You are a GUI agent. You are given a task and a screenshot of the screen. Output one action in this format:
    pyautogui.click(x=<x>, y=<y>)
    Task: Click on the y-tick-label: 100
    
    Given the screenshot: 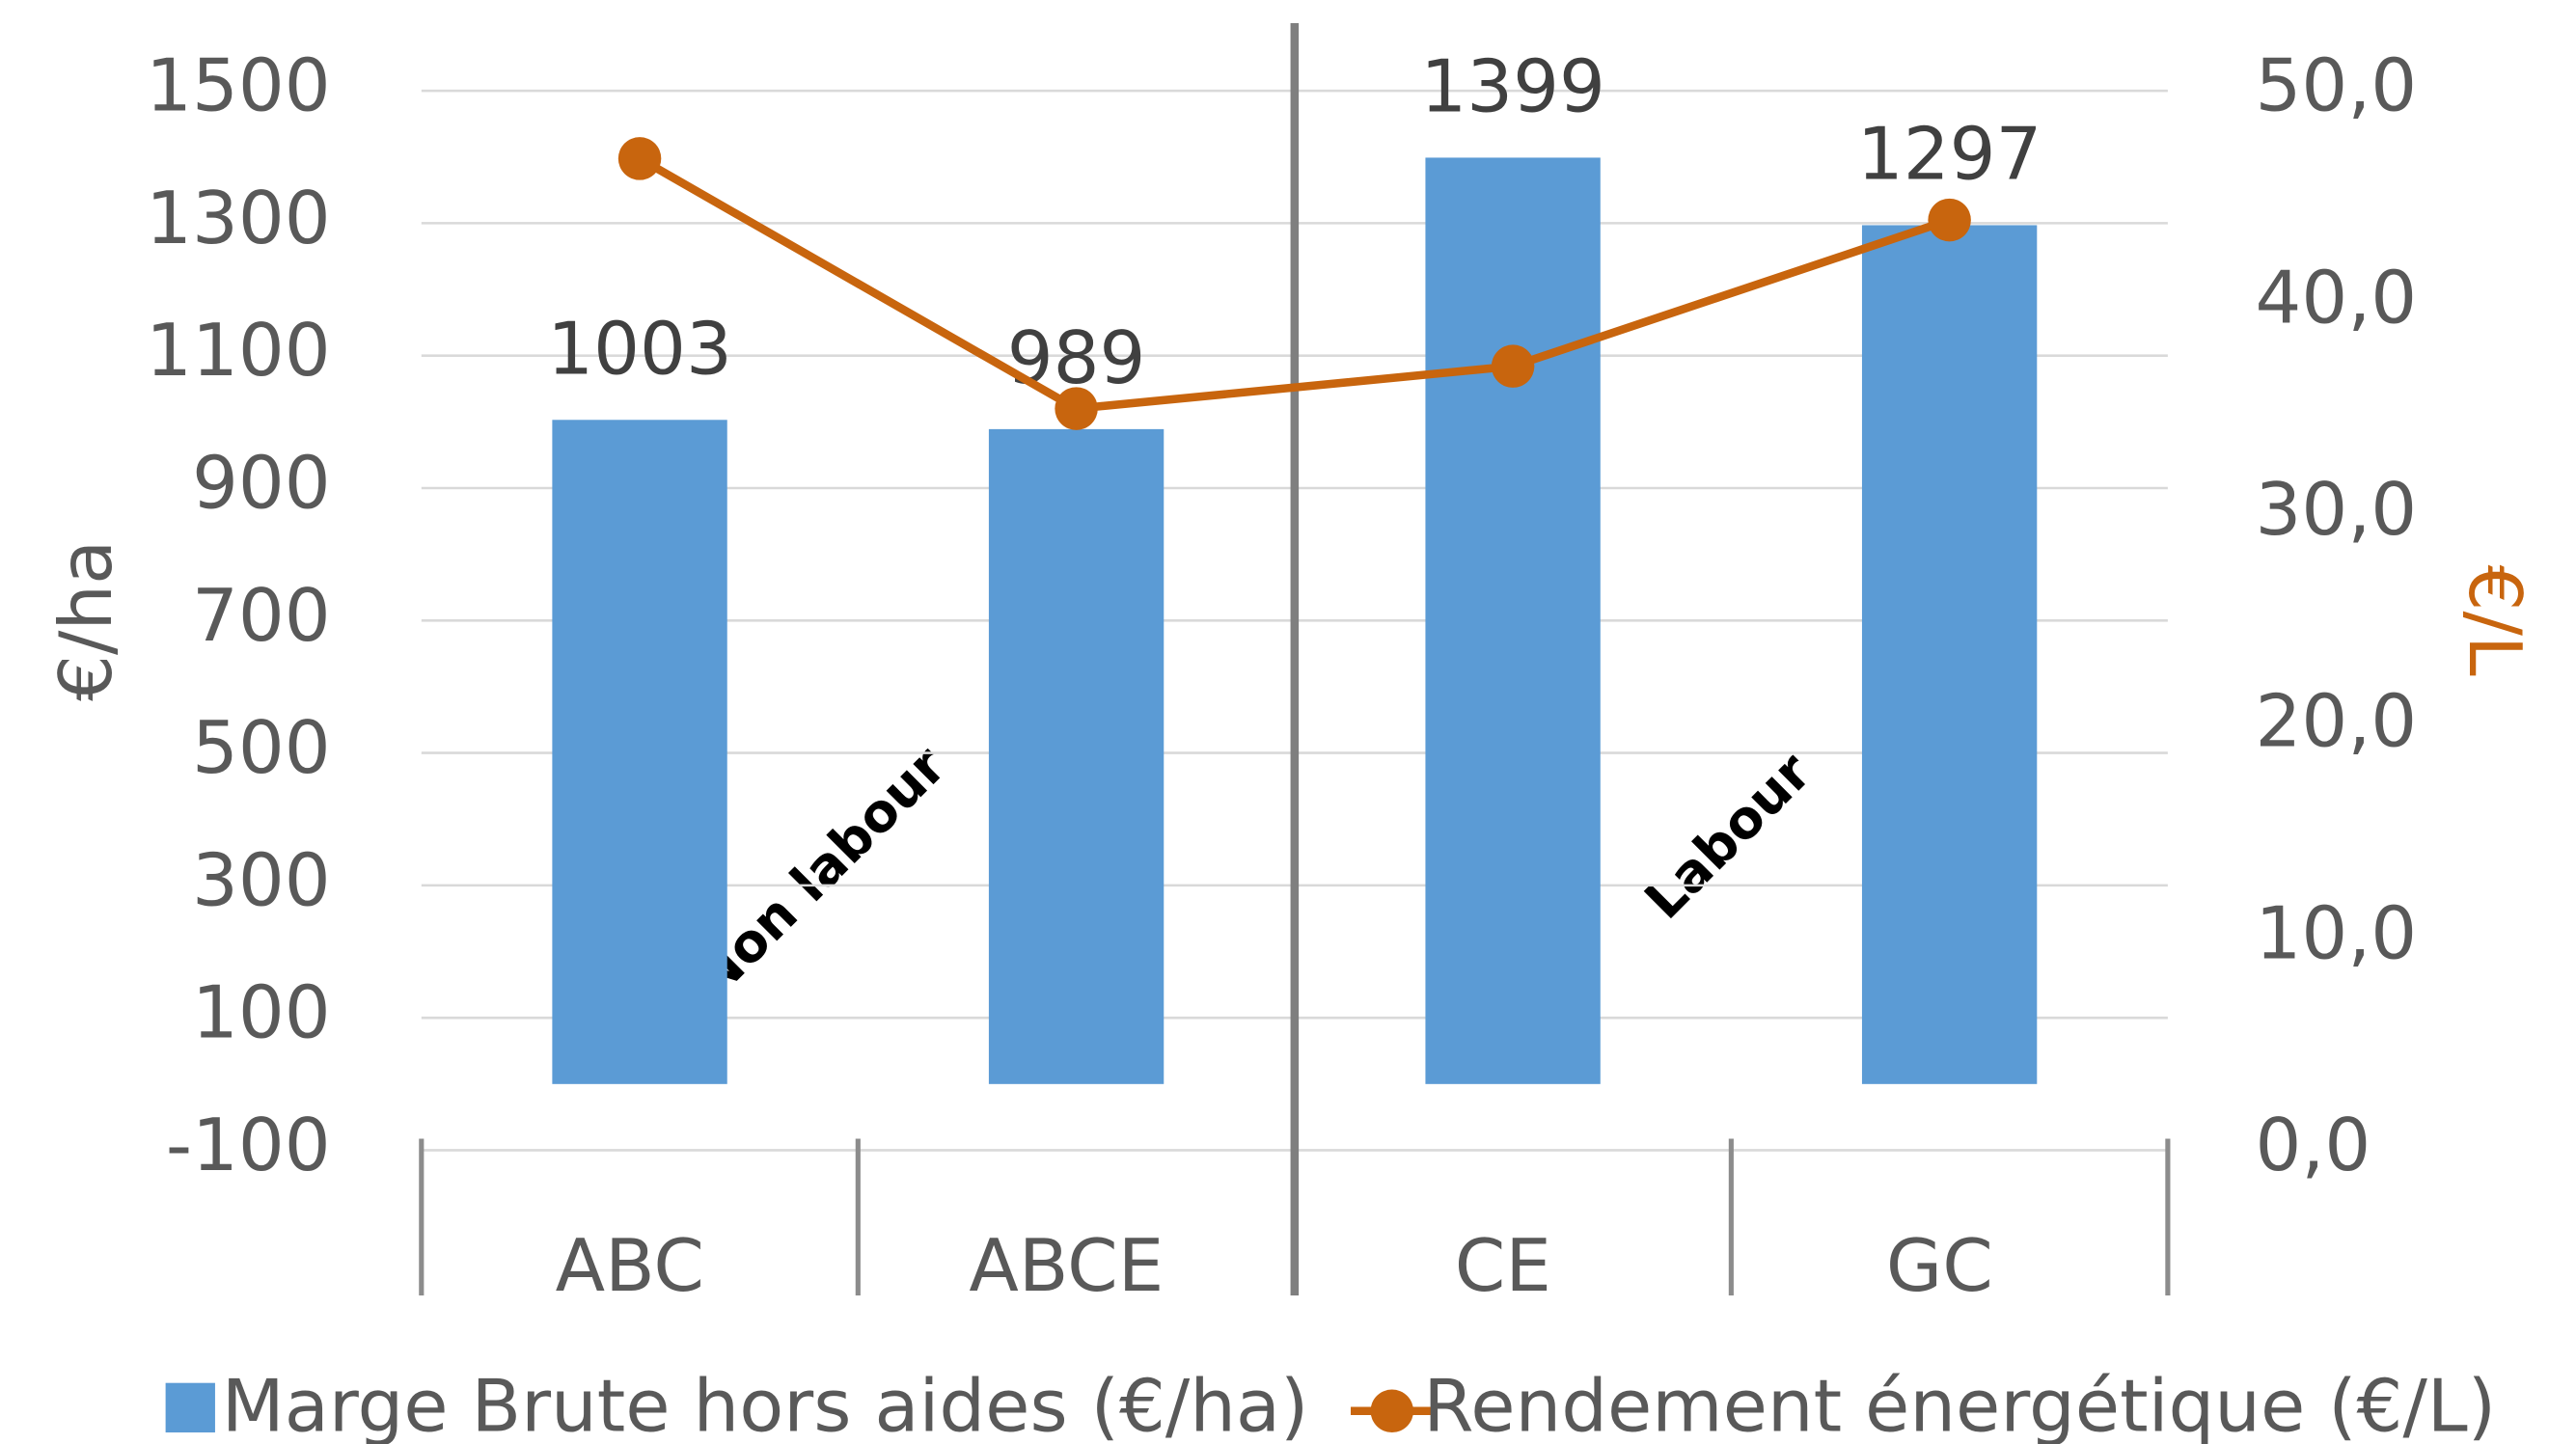 What is the action you would take?
    pyautogui.click(x=261, y=1012)
    